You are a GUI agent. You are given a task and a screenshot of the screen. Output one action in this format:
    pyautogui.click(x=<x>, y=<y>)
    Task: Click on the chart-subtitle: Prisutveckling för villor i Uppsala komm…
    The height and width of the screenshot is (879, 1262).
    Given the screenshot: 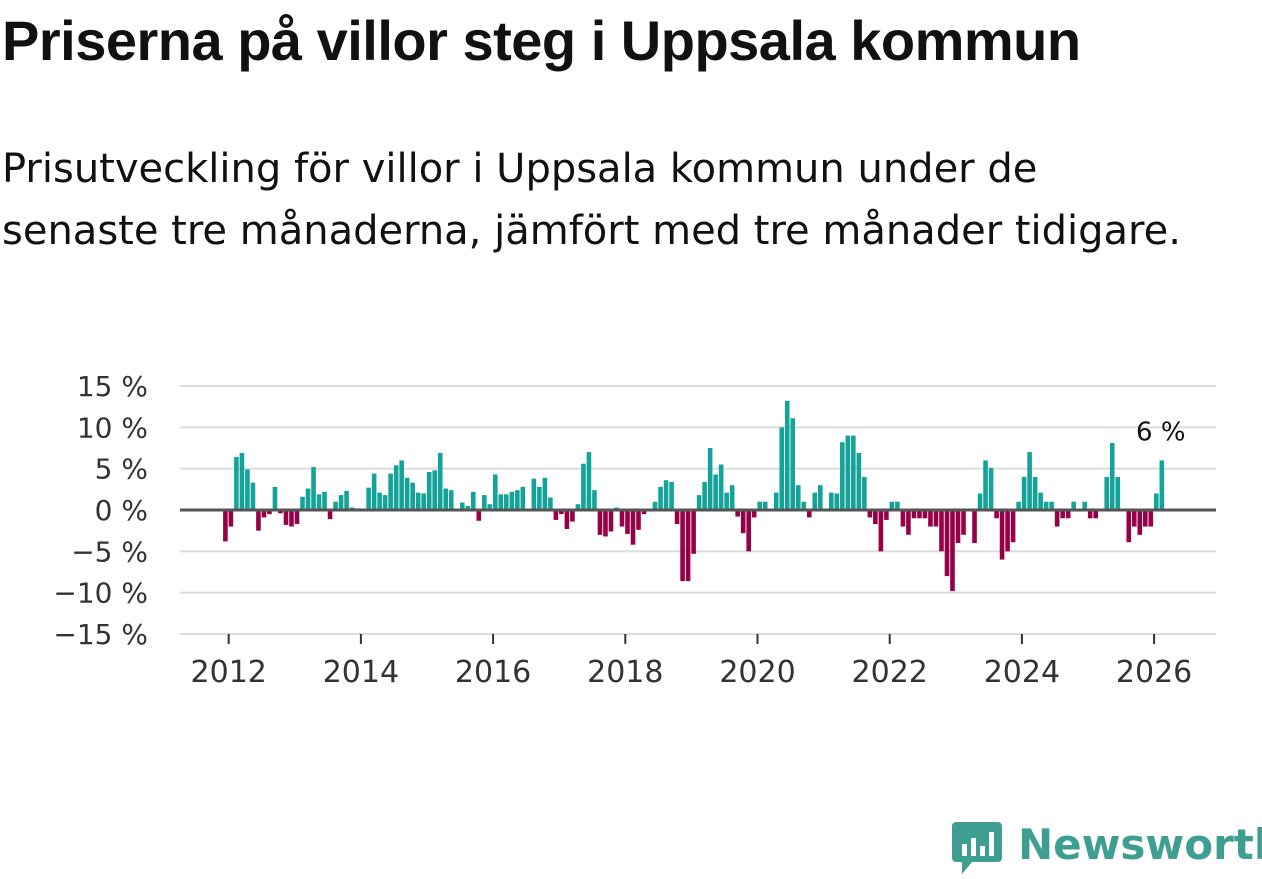 What is the action you would take?
    pyautogui.click(x=591, y=200)
    